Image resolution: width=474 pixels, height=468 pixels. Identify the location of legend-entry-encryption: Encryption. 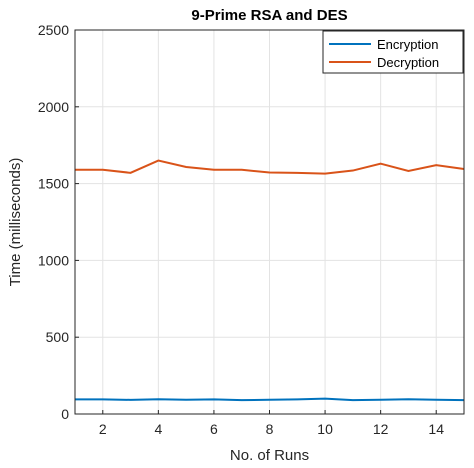
(407, 44).